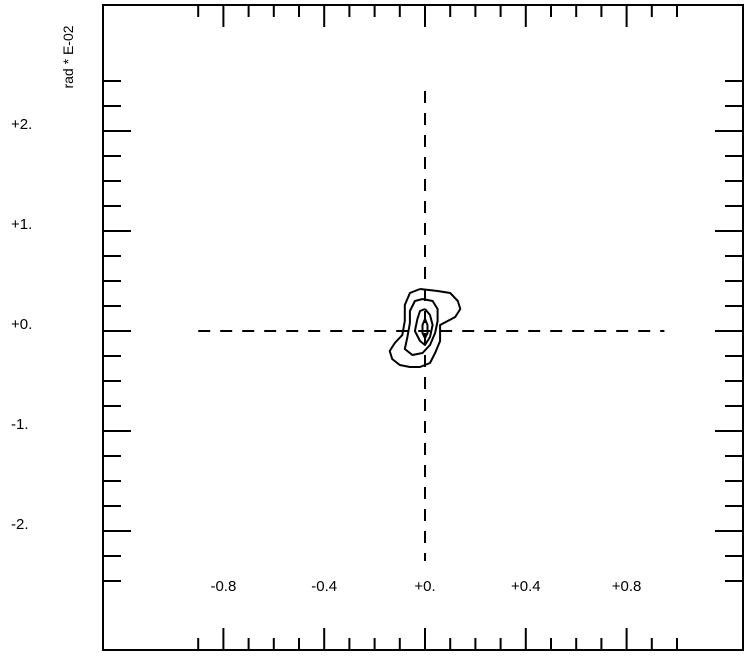 The height and width of the screenshot is (656, 747). Describe the element at coordinates (324, 586) in the screenshot. I see `x-tick-label: -0.4` at that location.